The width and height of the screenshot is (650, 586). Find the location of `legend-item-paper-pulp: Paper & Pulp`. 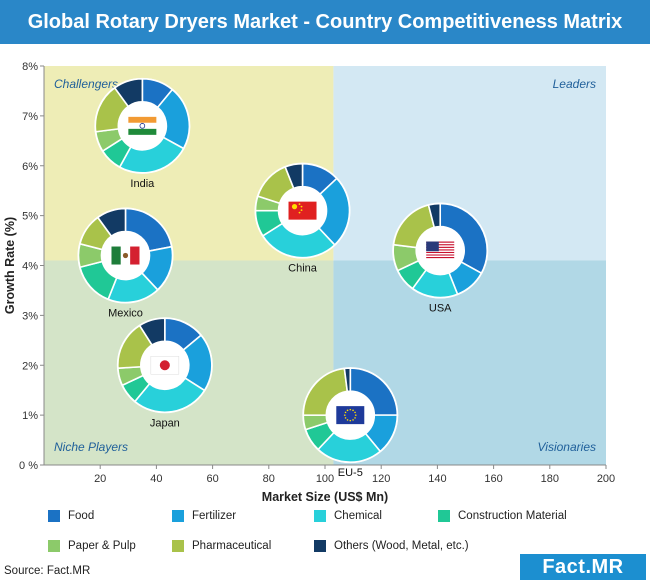

legend-item-paper-pulp: Paper & Pulp is located at coordinates (92, 546).